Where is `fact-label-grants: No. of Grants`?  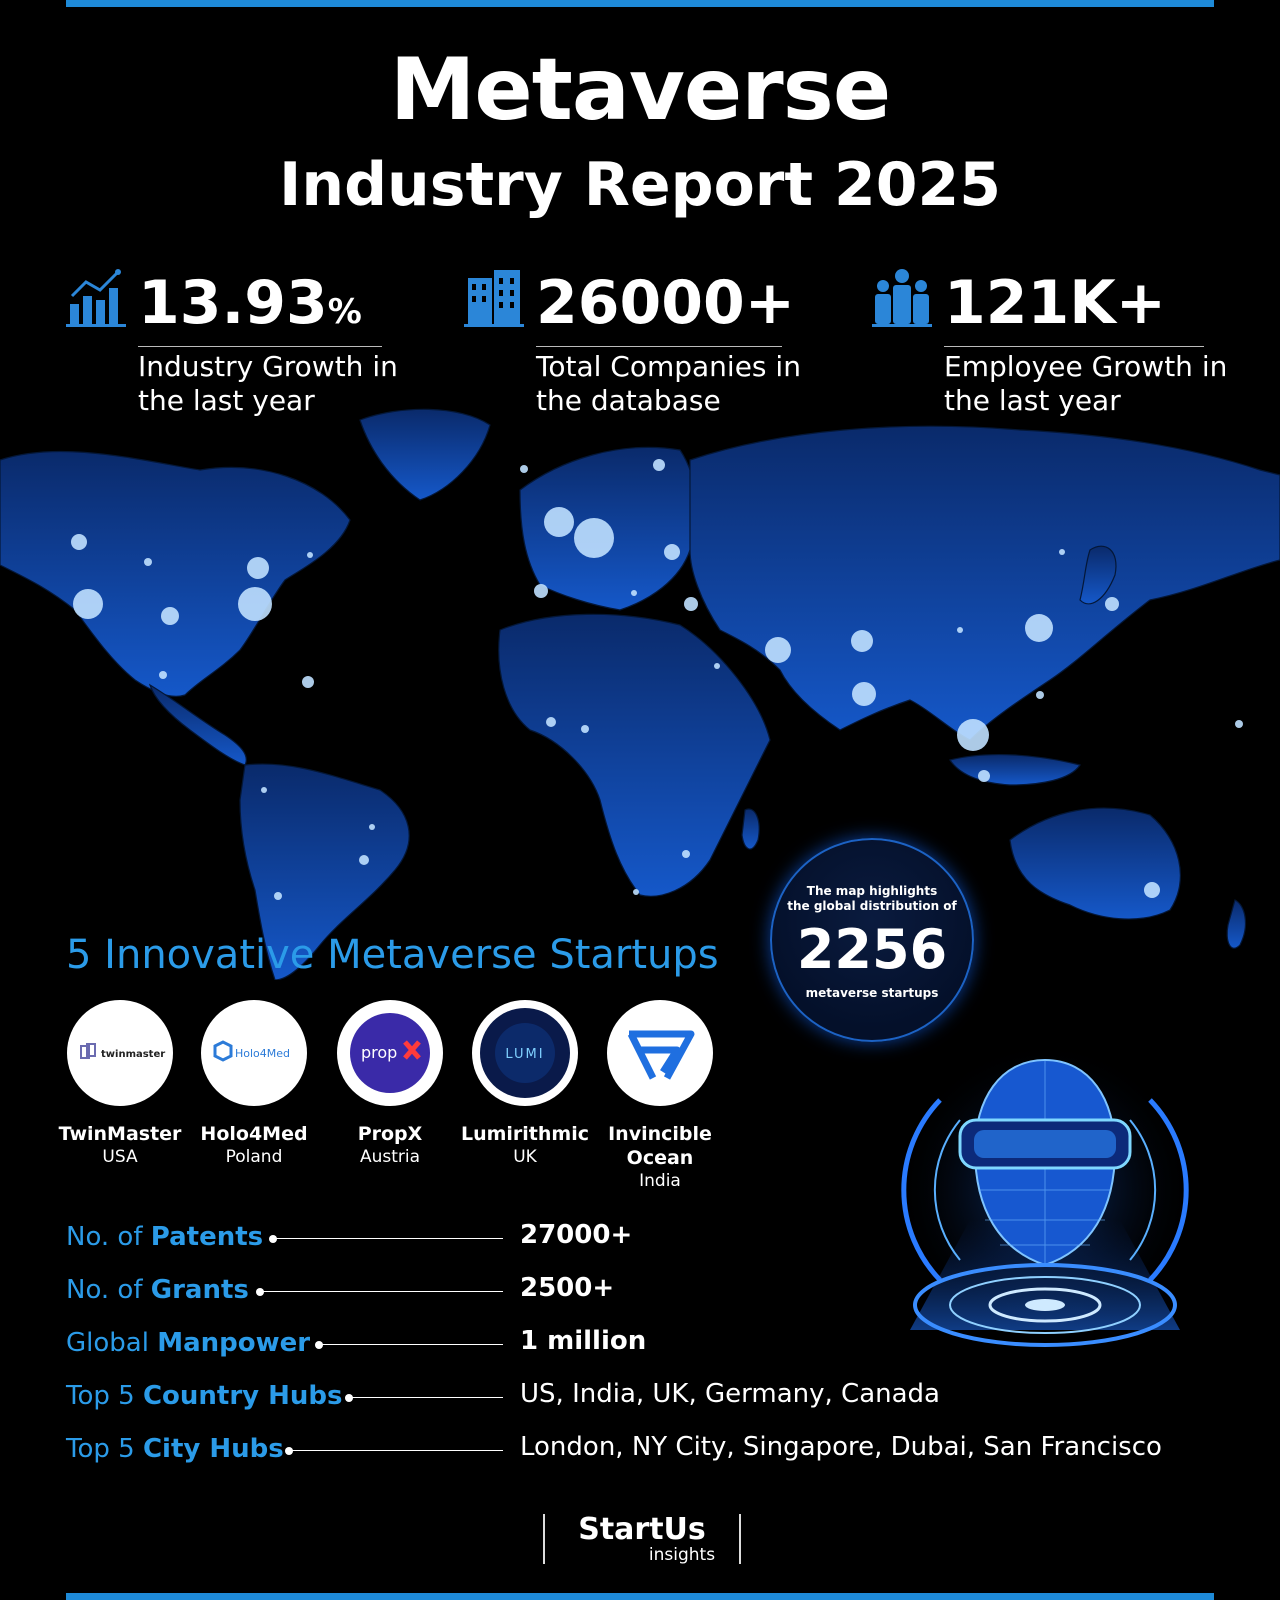 fact-label-grants: No. of Grants is located at coordinates (157, 1290).